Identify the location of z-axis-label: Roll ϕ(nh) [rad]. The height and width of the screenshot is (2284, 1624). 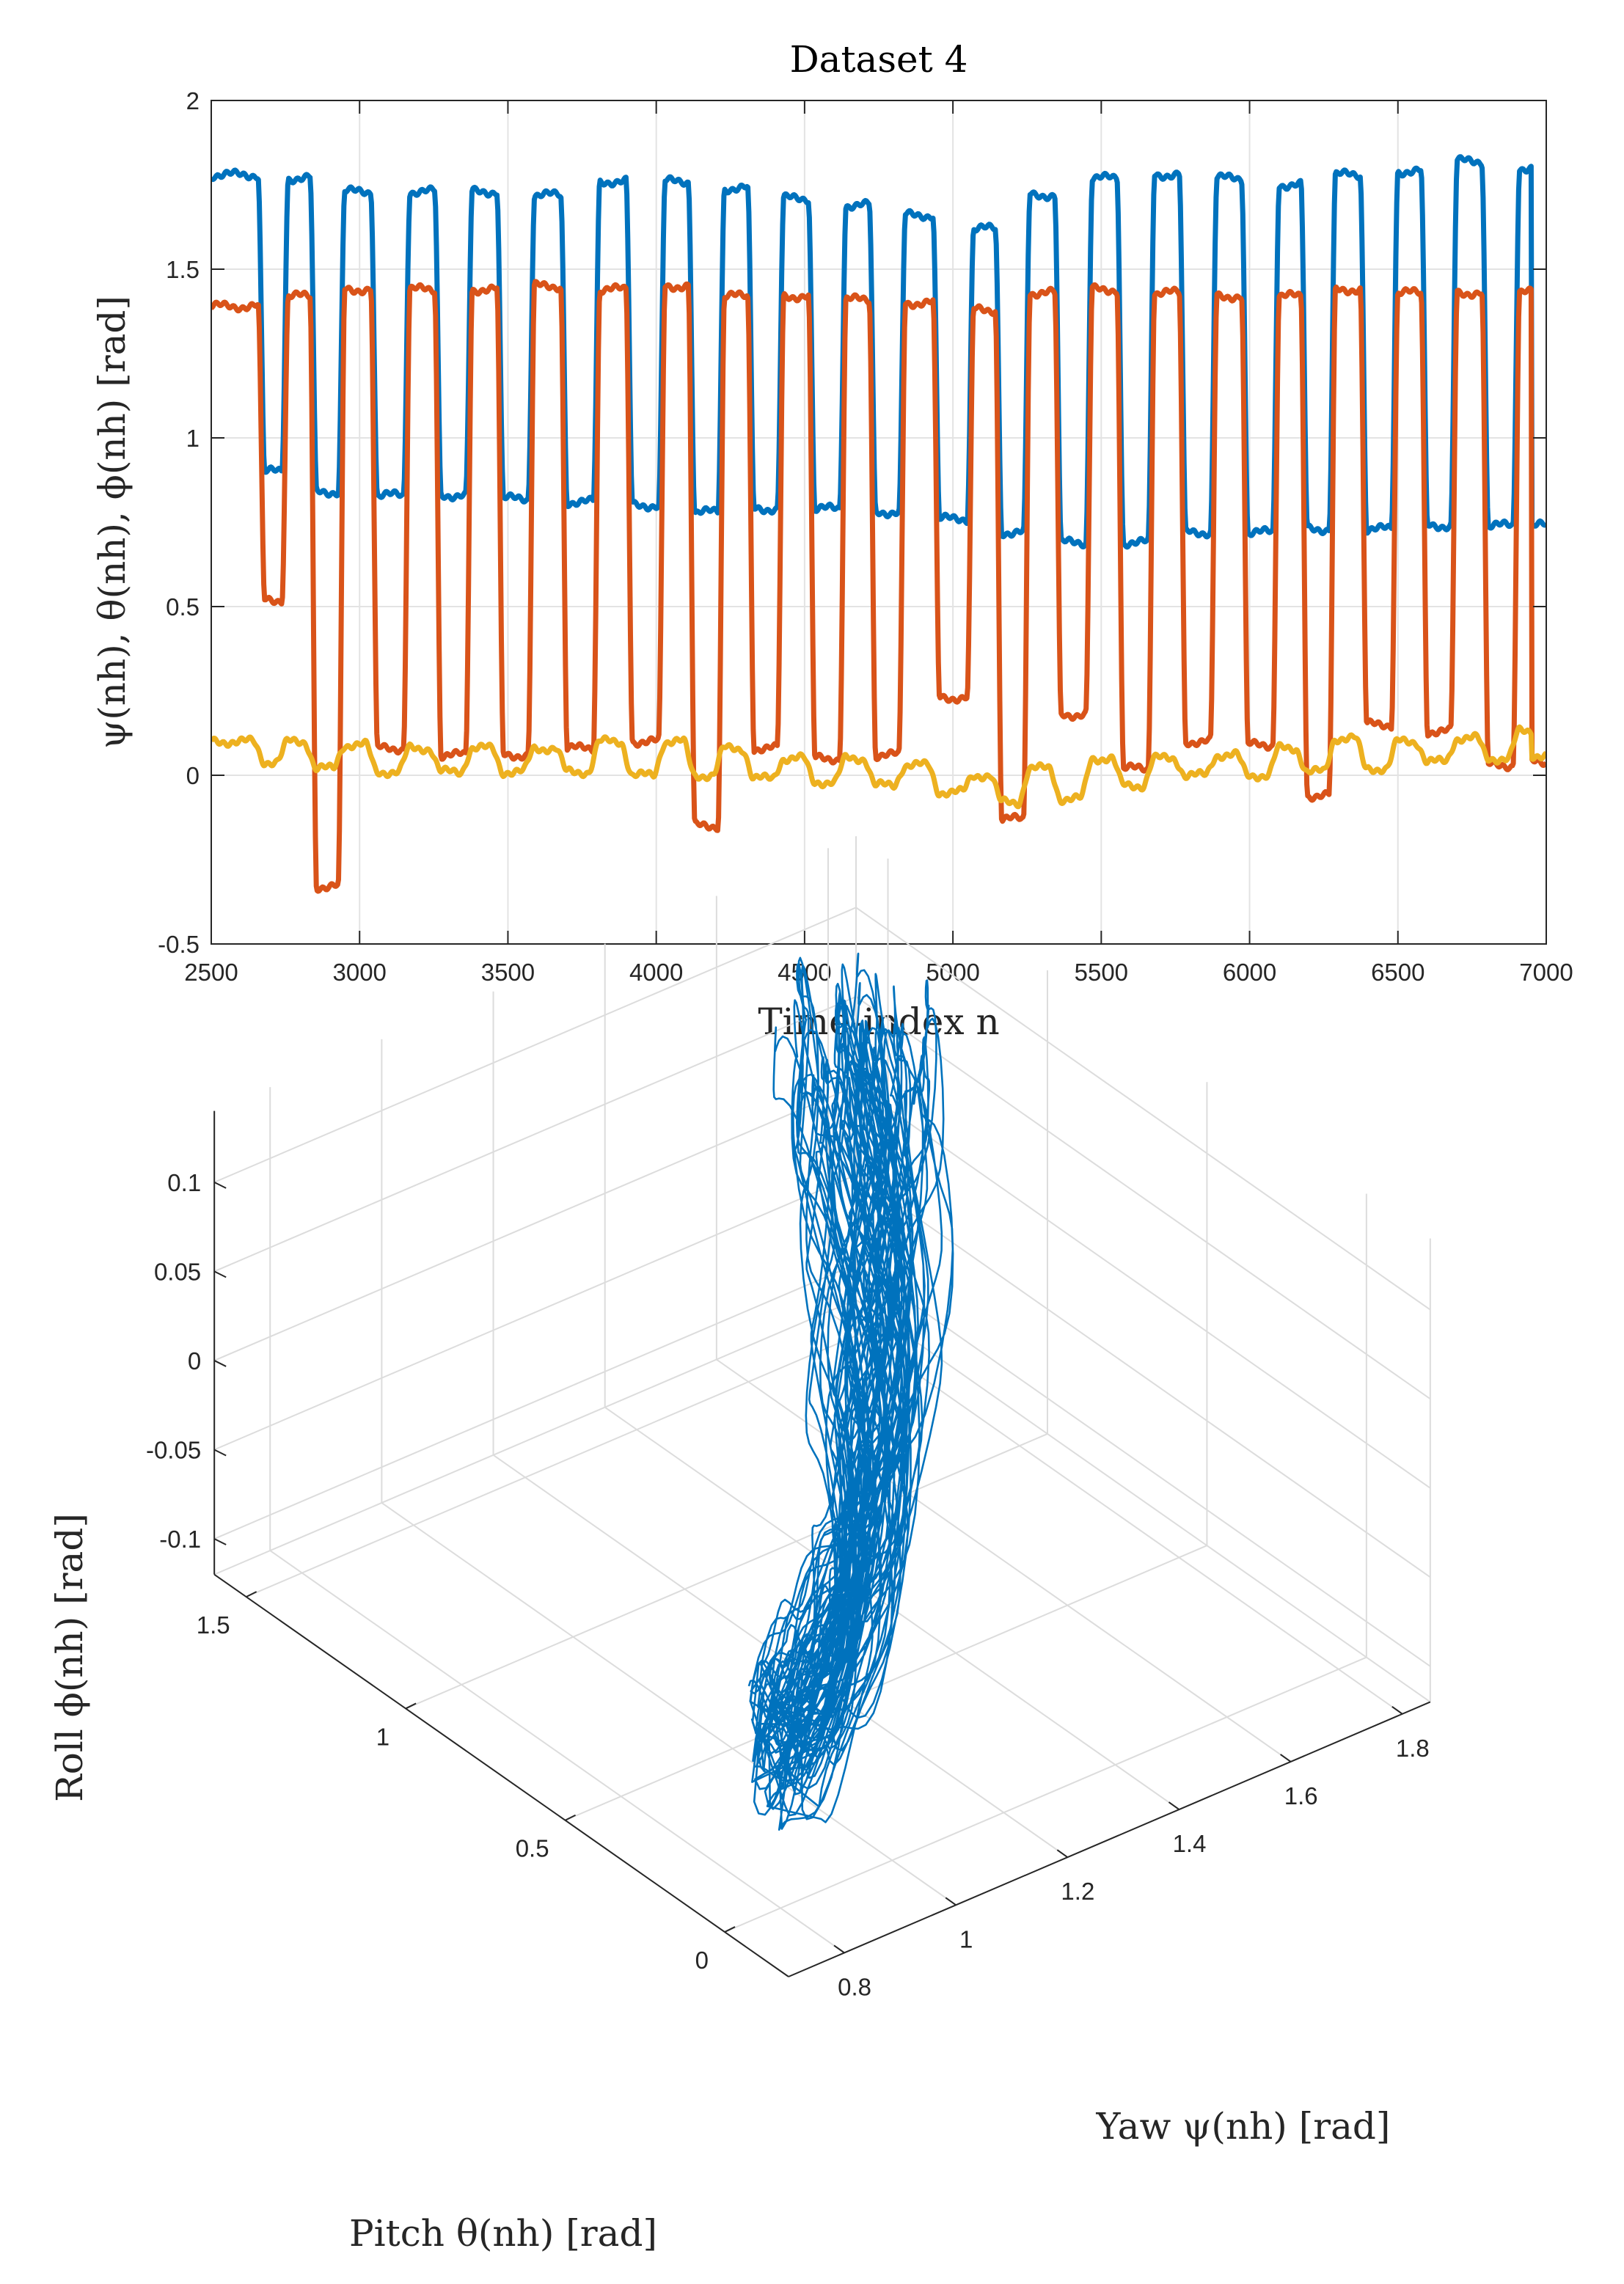
(69, 1658).